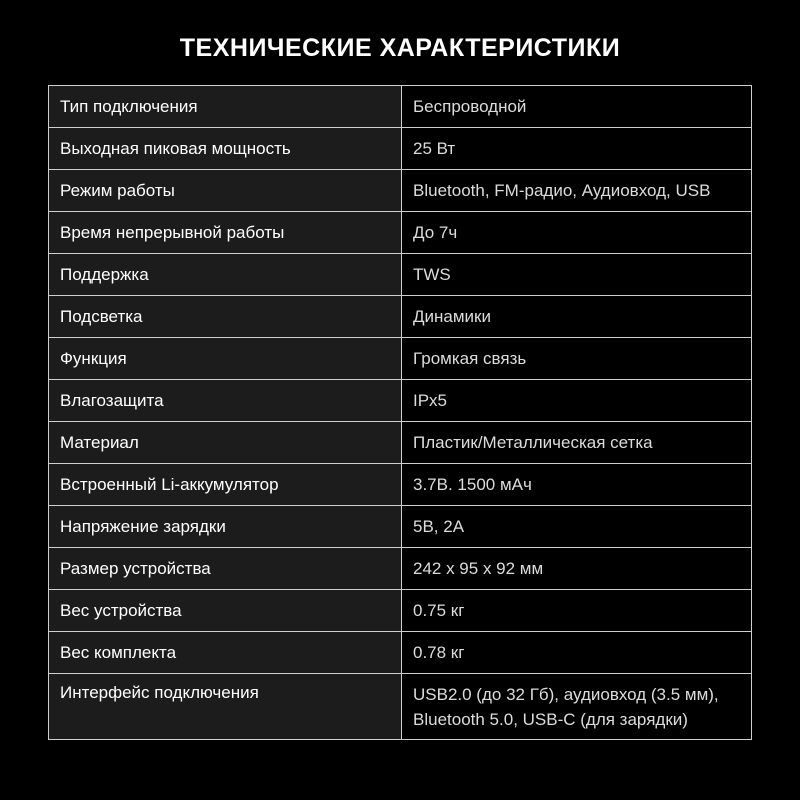  Describe the element at coordinates (225, 232) in the screenshot. I see `spec-label: Время непрерывной работы` at that location.